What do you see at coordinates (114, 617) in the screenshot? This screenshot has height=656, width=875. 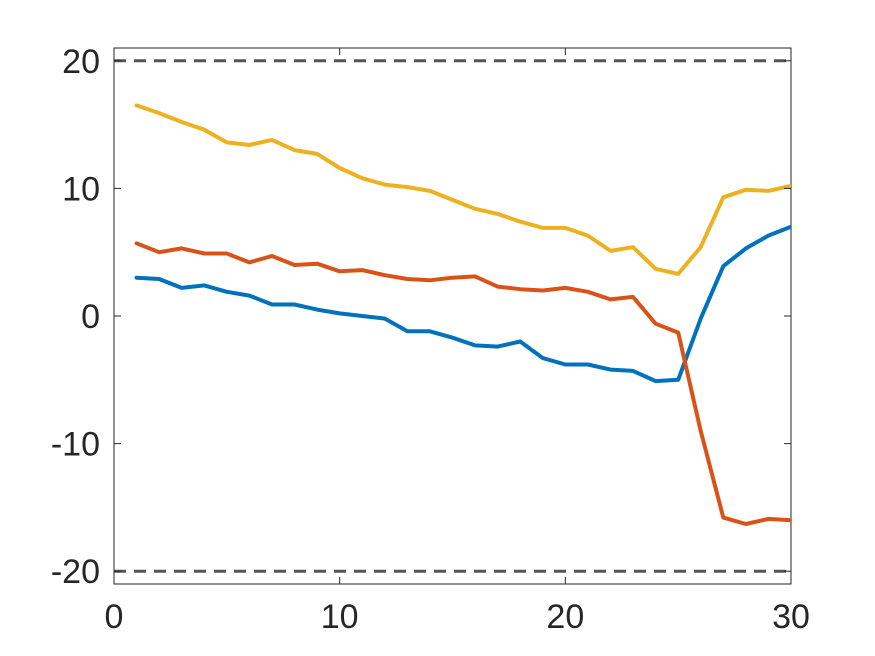 I see `x-tick-label: 0` at bounding box center [114, 617].